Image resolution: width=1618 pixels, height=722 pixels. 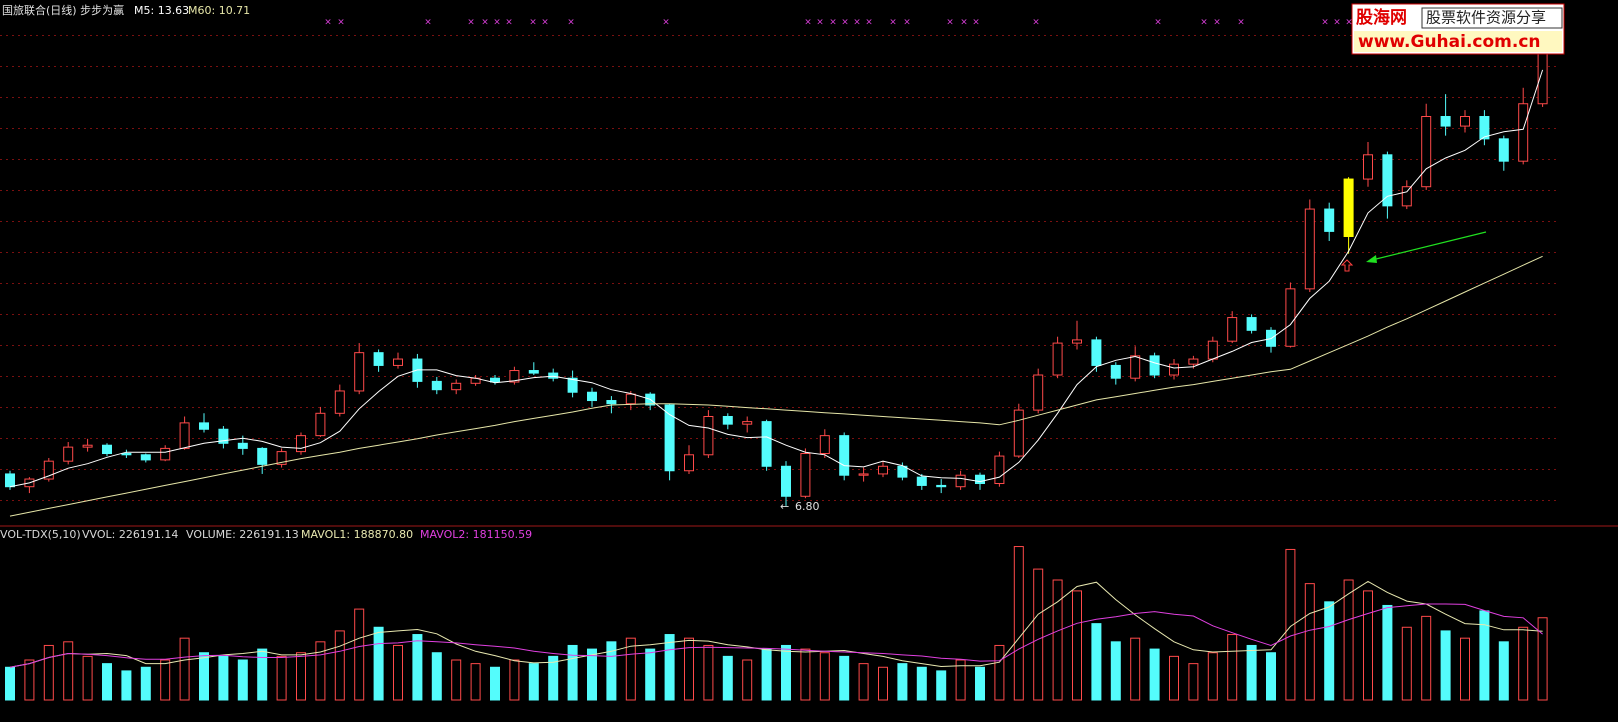 What do you see at coordinates (1429, 246) in the screenshot?
I see `green-arrow` at bounding box center [1429, 246].